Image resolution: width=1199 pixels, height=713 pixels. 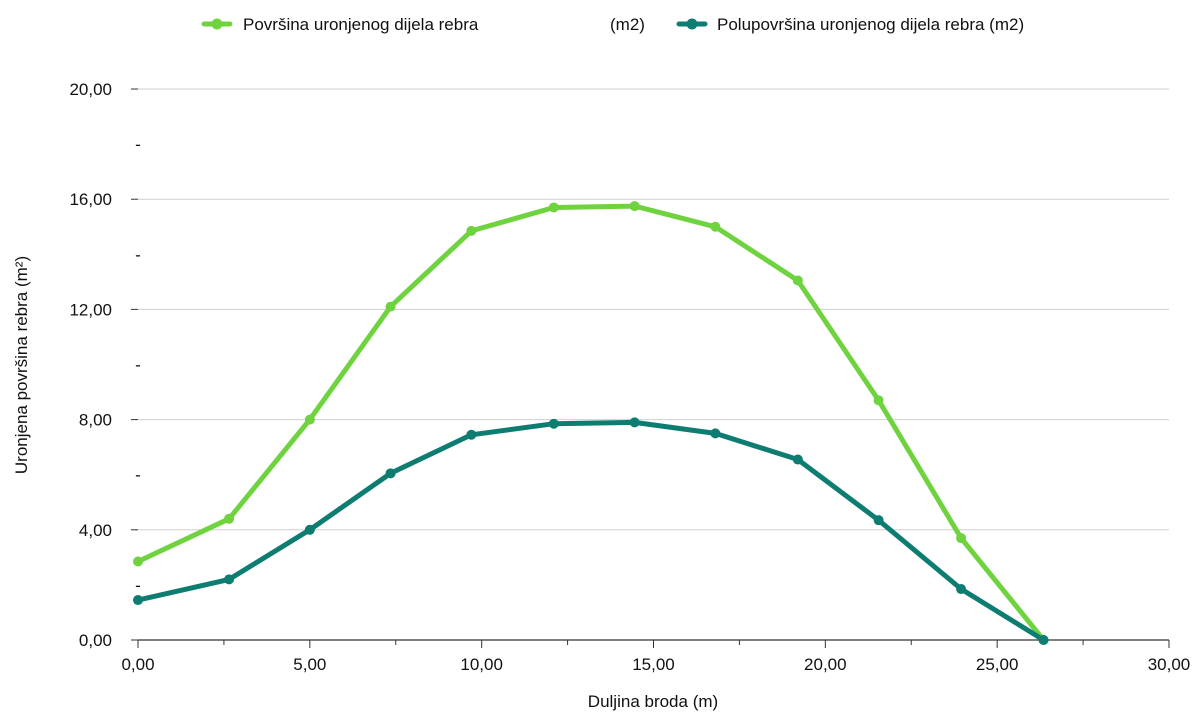 What do you see at coordinates (870, 24) in the screenshot?
I see `legend-label-series-2: Polupovršina uronjenog dijela rebra (m2)` at bounding box center [870, 24].